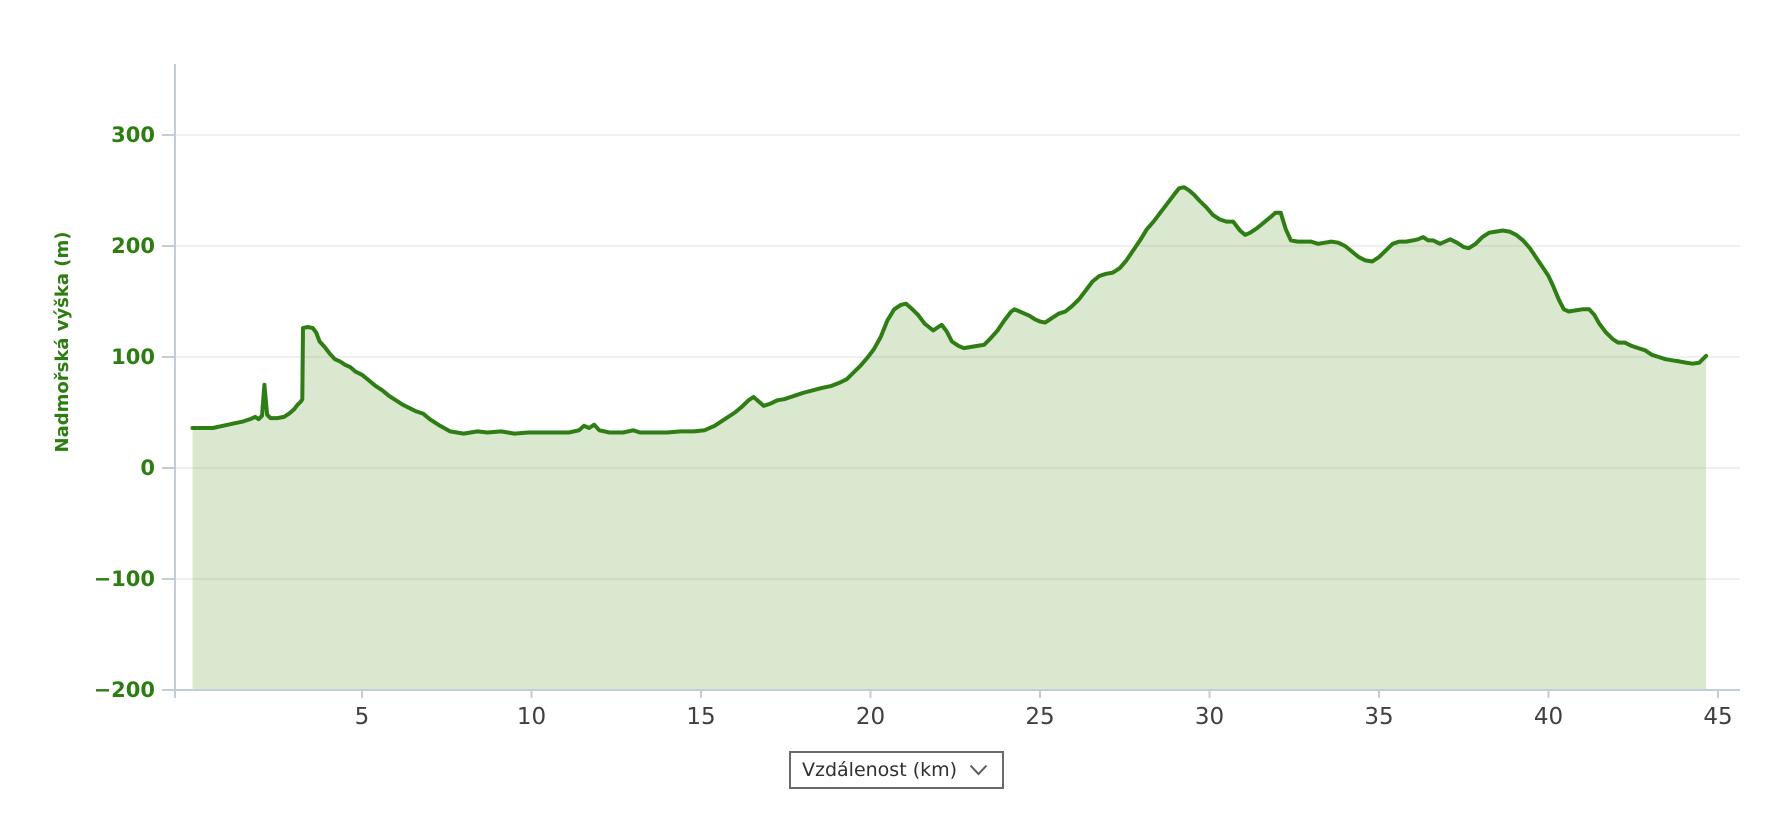 This screenshot has height=823, width=1777. What do you see at coordinates (870, 717) in the screenshot?
I see `x-tick-label-20: 20` at bounding box center [870, 717].